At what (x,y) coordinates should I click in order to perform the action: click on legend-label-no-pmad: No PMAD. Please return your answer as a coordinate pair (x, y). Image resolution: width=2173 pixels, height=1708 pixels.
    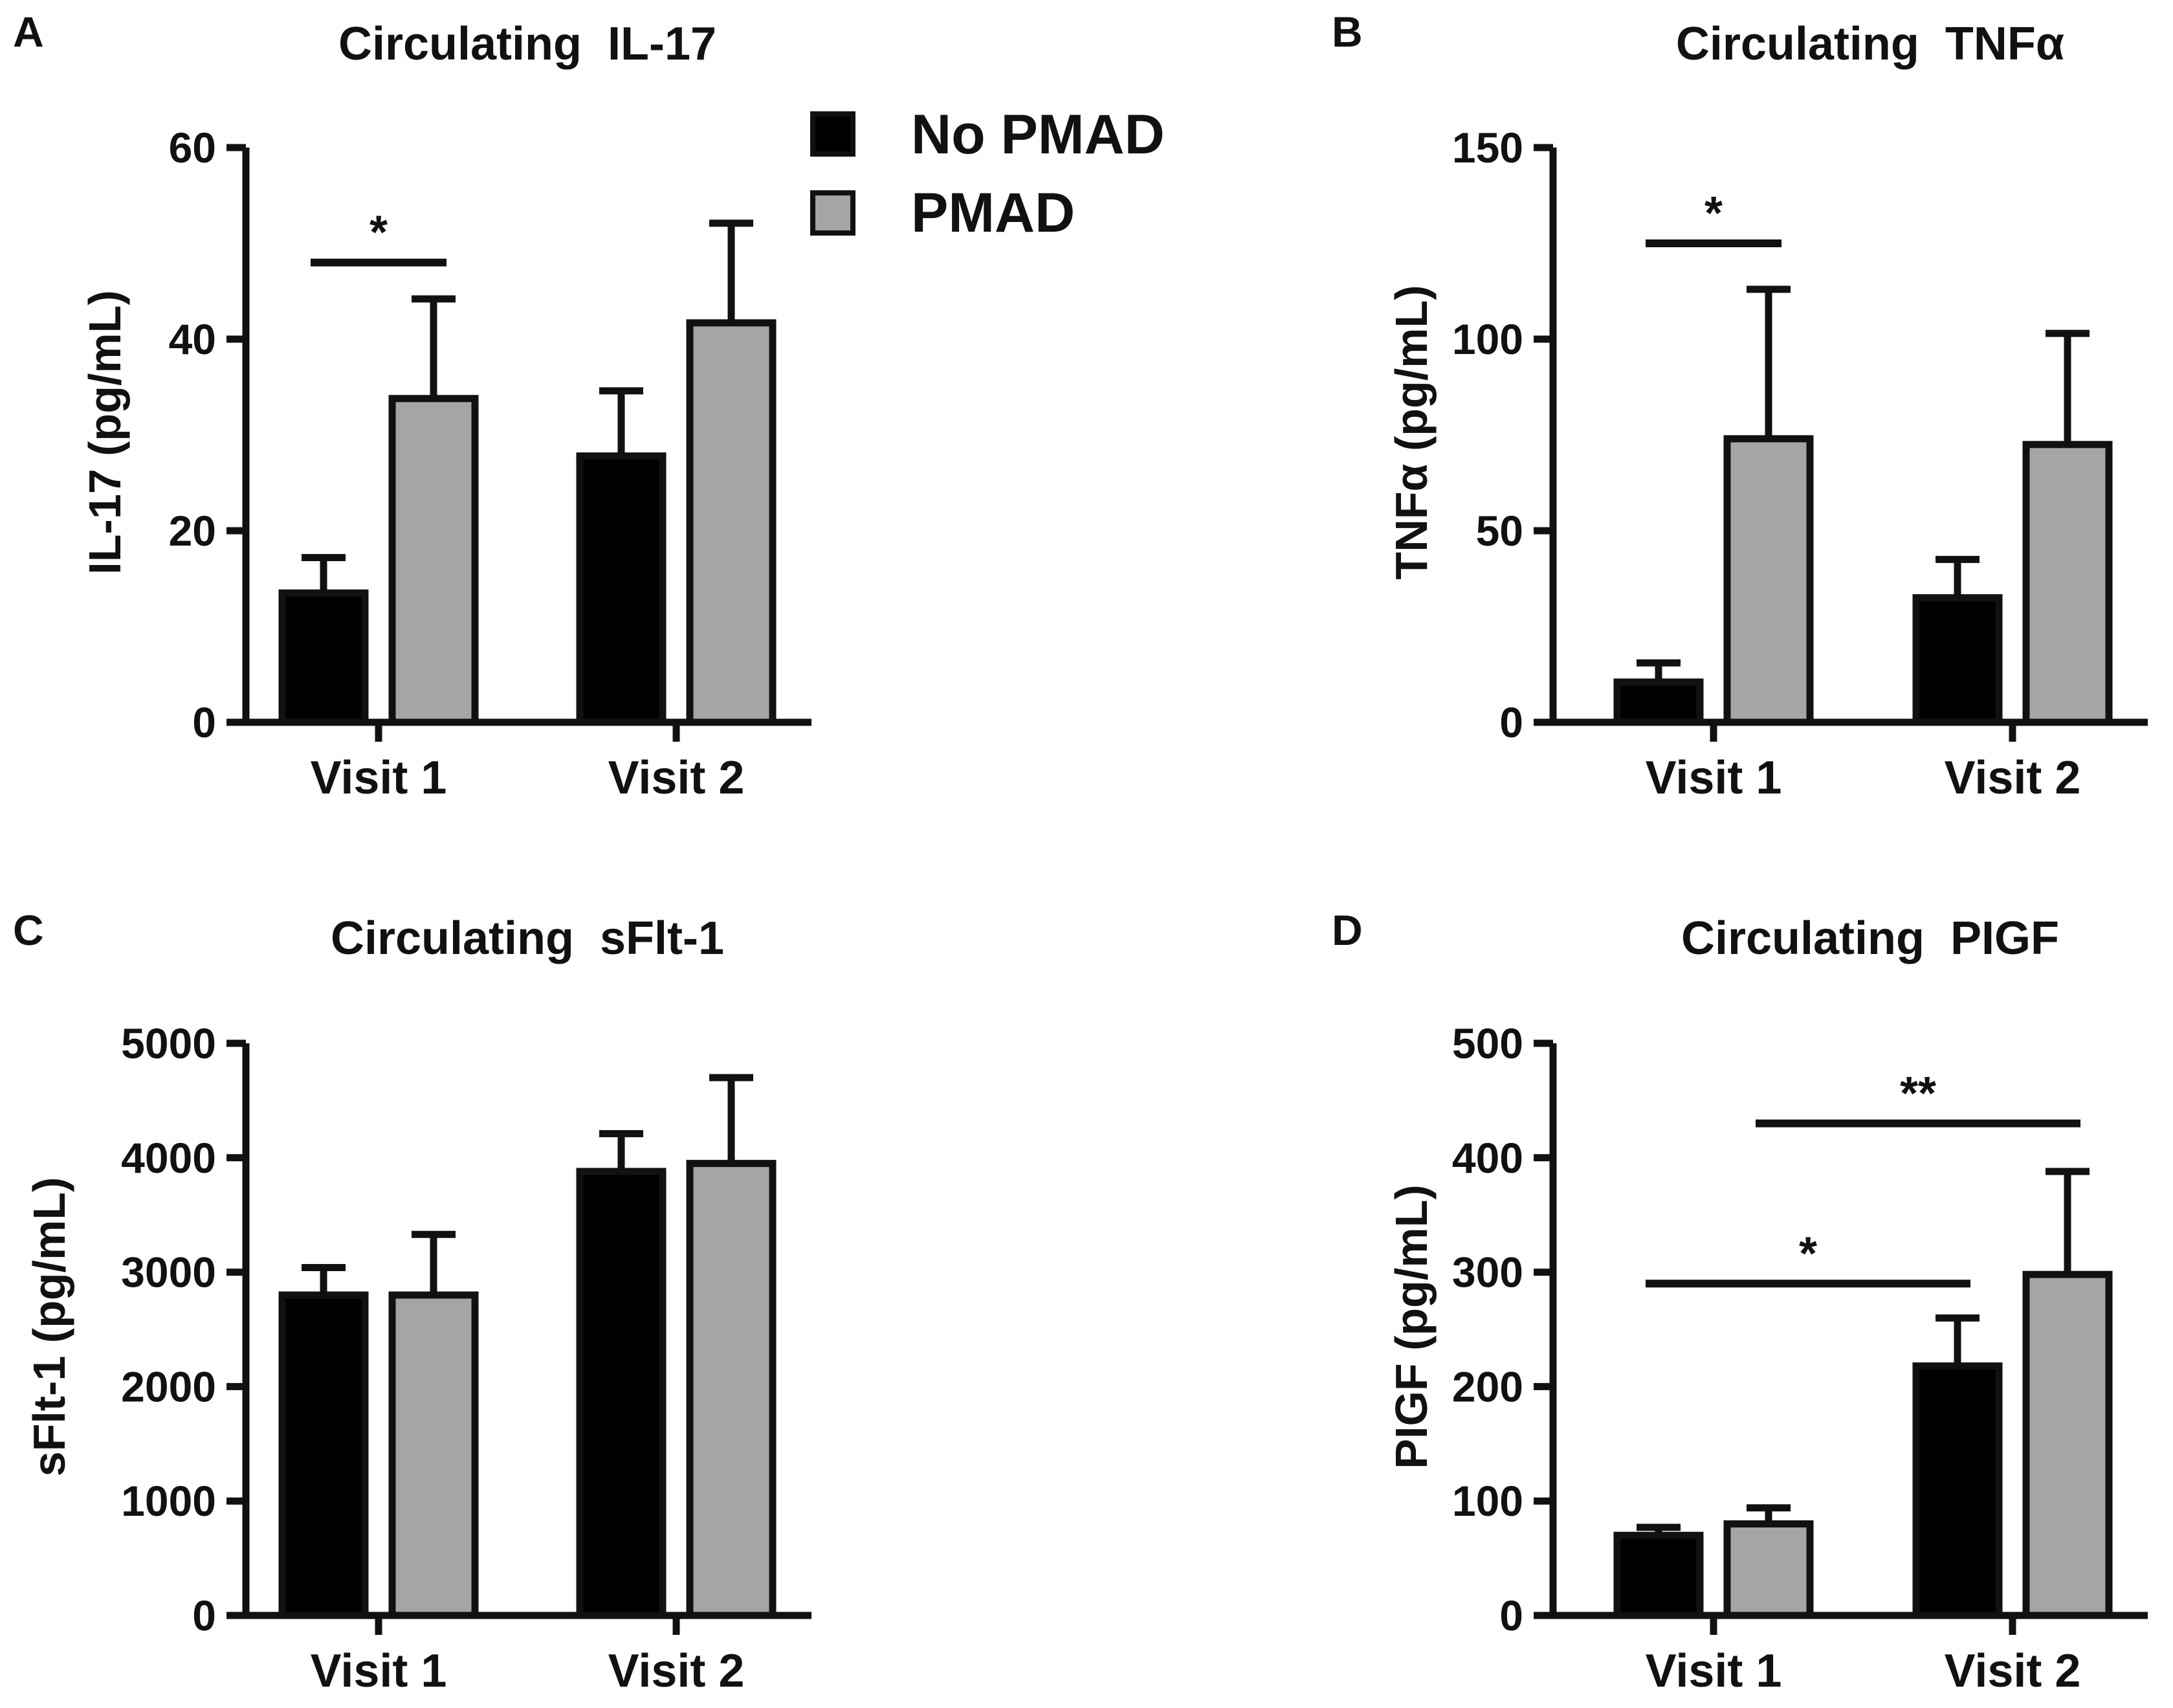
    Looking at the image, I should click on (1038, 135).